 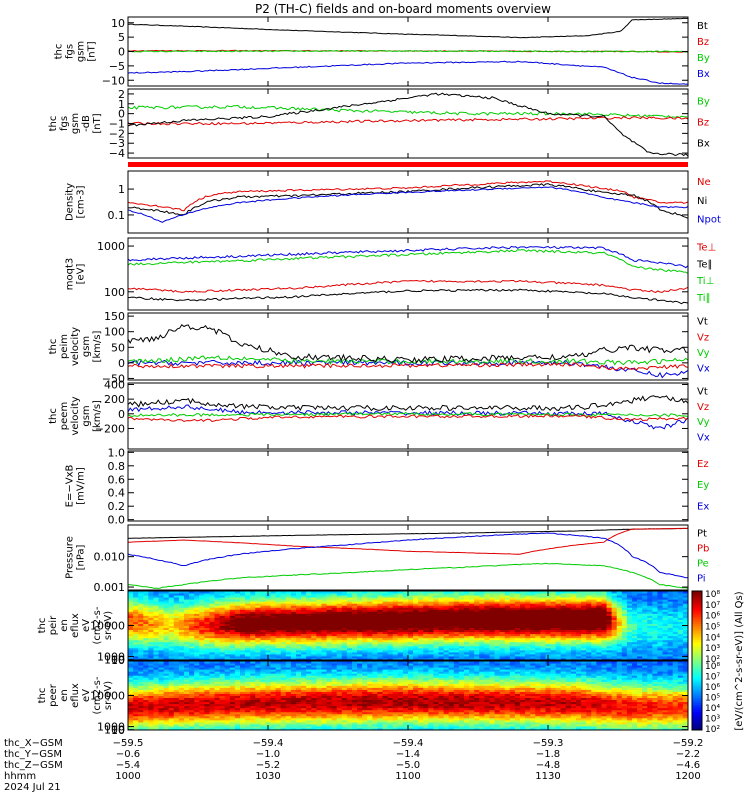 What do you see at coordinates (408, 541) in the screenshot?
I see `series-pressure-Pb` at bounding box center [408, 541].